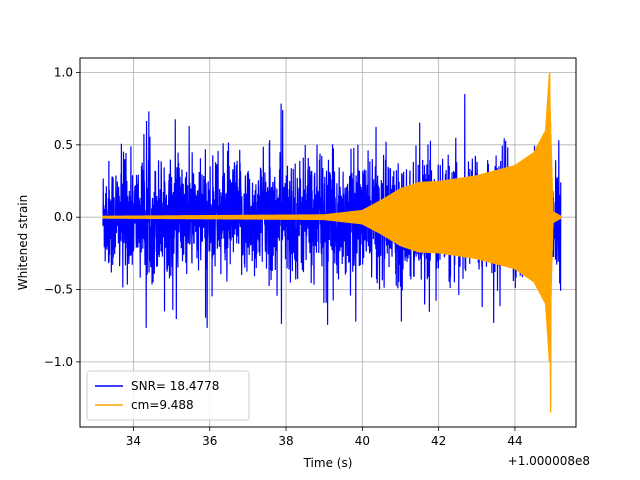 This screenshot has height=480, width=640. What do you see at coordinates (209, 441) in the screenshot?
I see `x-tick-label: 36` at bounding box center [209, 441].